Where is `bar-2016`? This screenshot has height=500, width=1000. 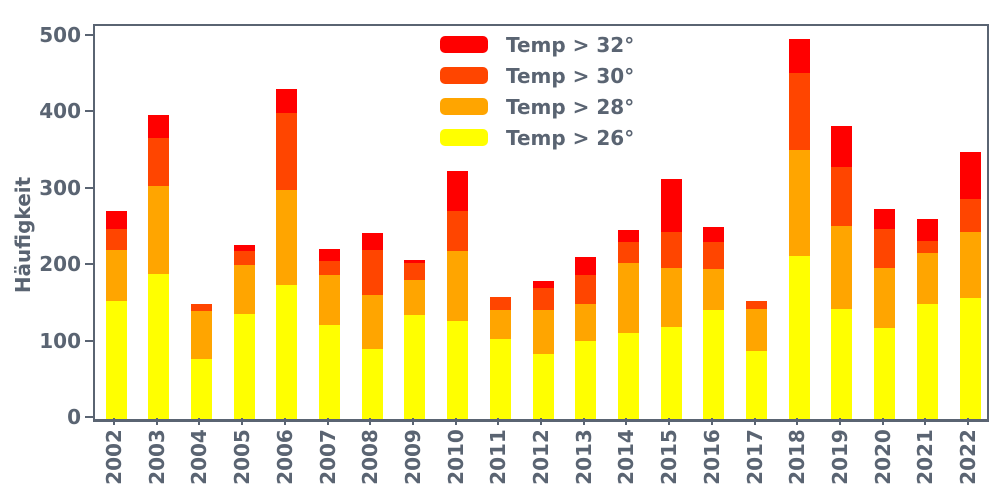 bar-2016 is located at coordinates (714, 323).